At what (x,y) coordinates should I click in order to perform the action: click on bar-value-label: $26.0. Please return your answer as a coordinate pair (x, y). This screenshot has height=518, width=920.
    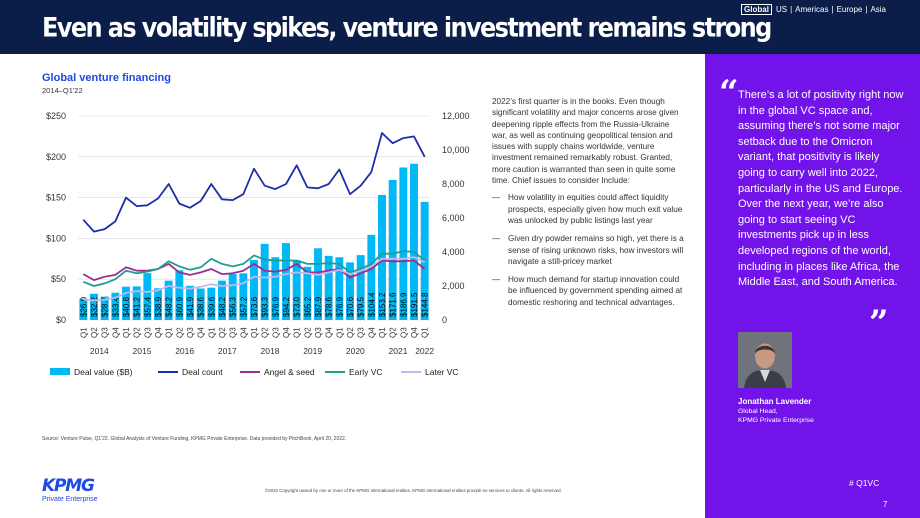
    Looking at the image, I should click on (83, 306).